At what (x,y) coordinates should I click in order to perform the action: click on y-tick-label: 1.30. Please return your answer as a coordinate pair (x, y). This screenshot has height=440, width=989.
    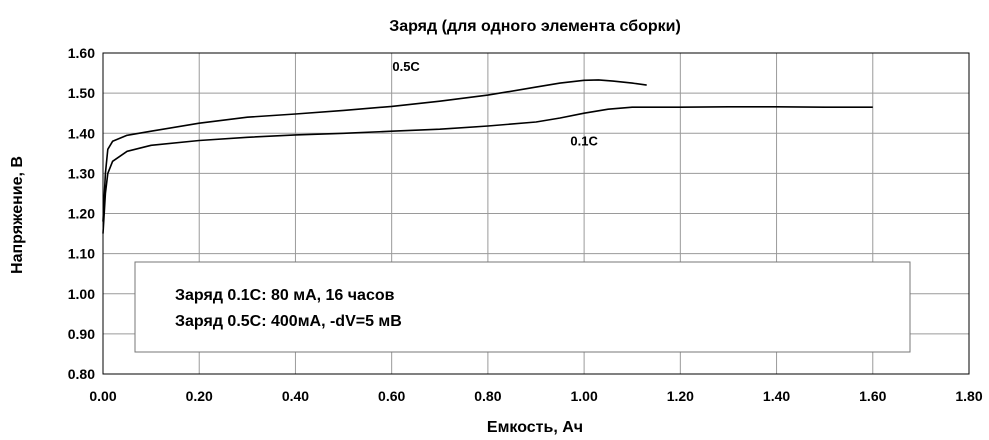
    Looking at the image, I should click on (81, 173).